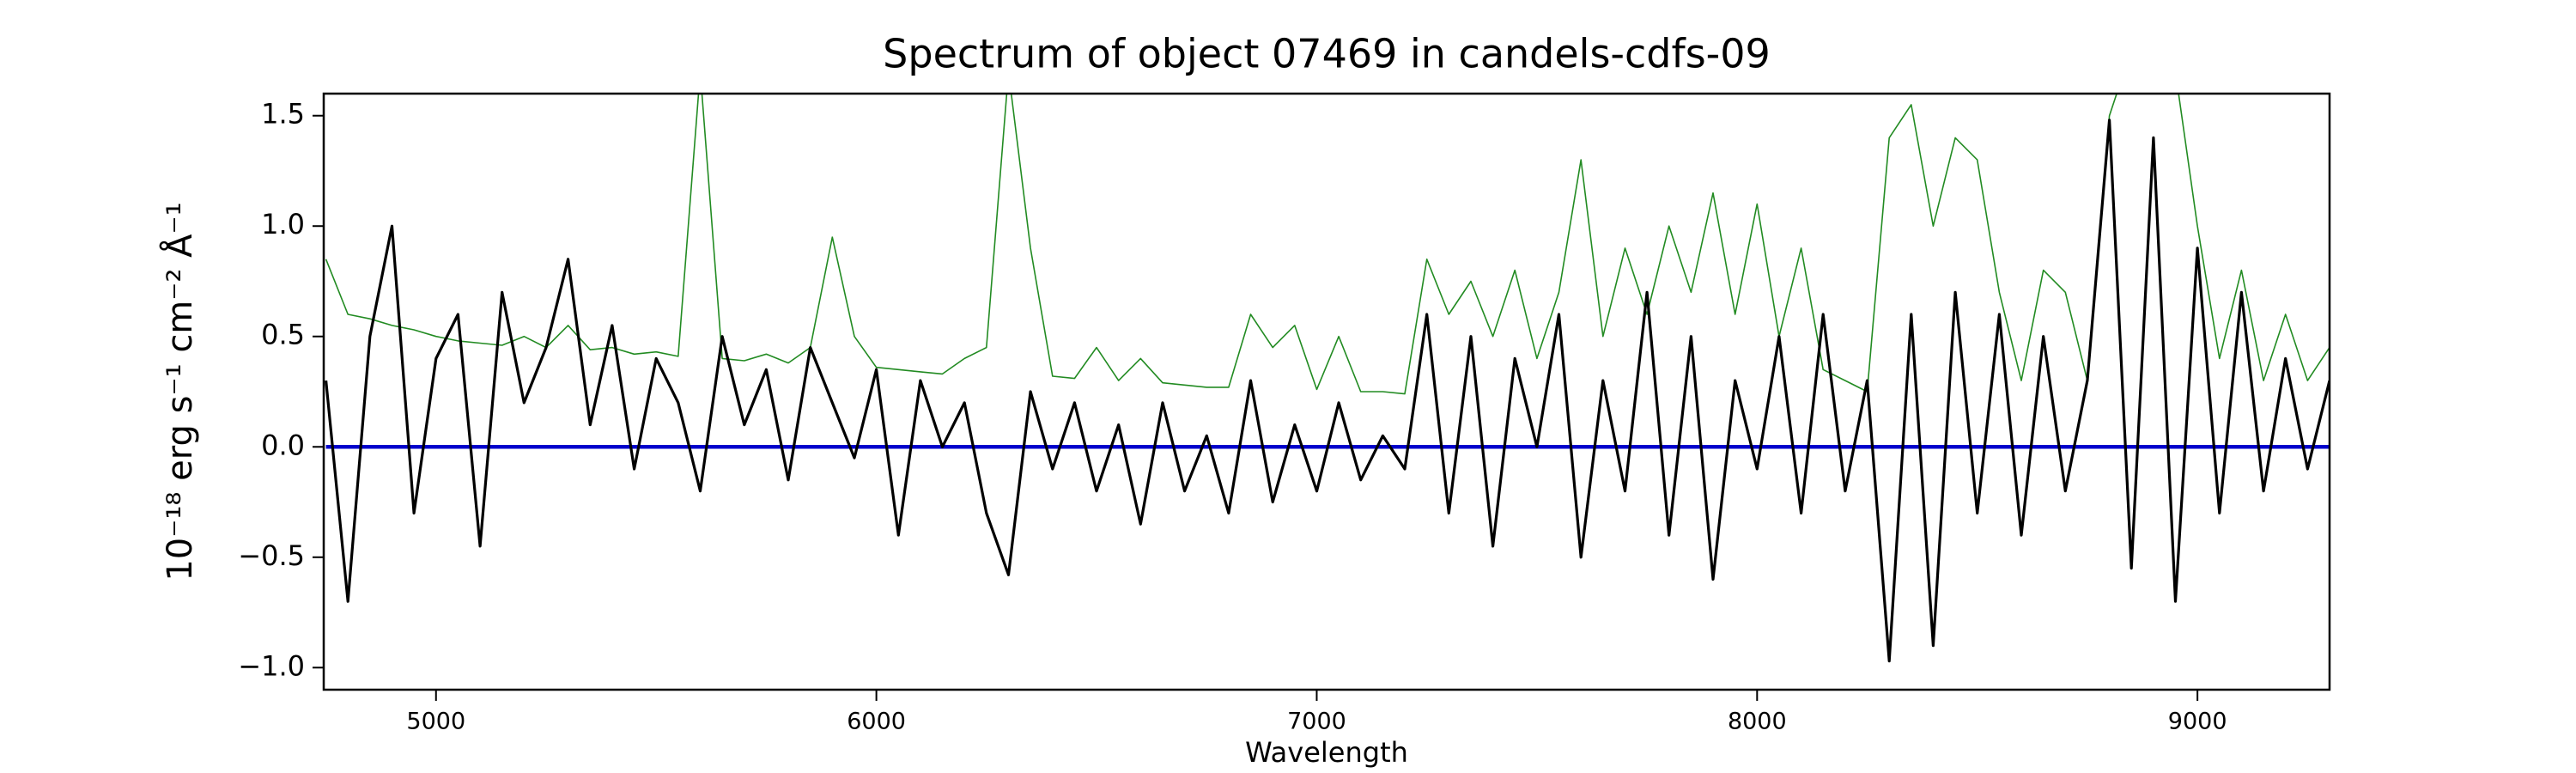  What do you see at coordinates (876, 722) in the screenshot?
I see `x-tick-label: 6000` at bounding box center [876, 722].